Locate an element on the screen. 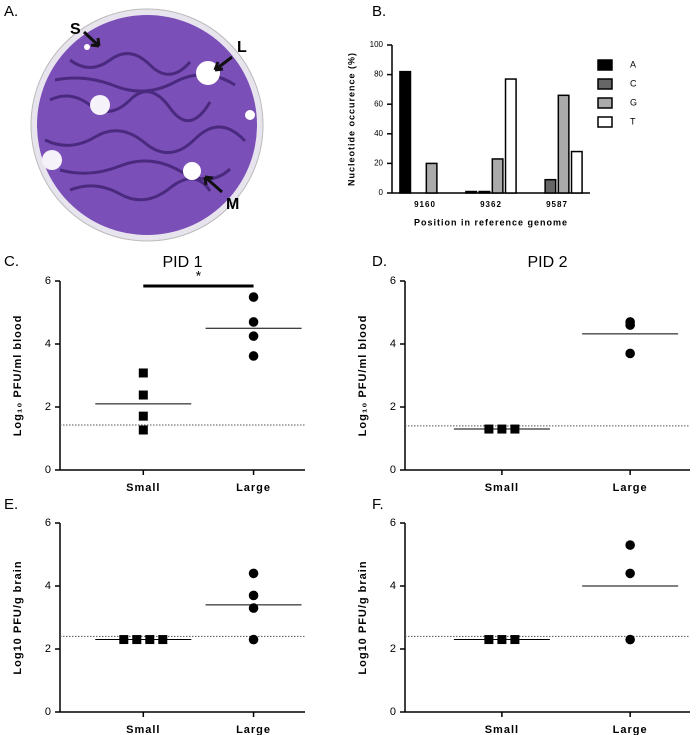 The height and width of the screenshot is (735, 696). x-tick-label: 9160 is located at coordinates (425, 204).